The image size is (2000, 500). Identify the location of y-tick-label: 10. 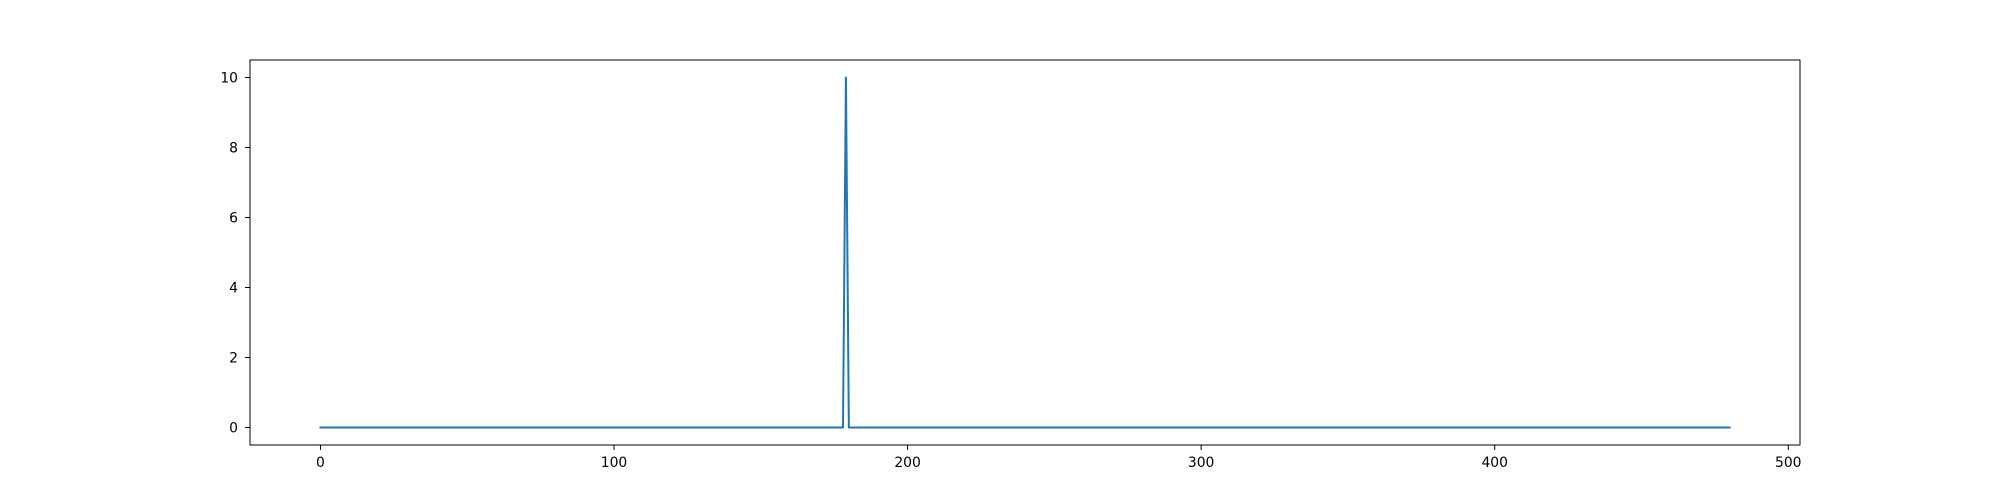
(229, 79).